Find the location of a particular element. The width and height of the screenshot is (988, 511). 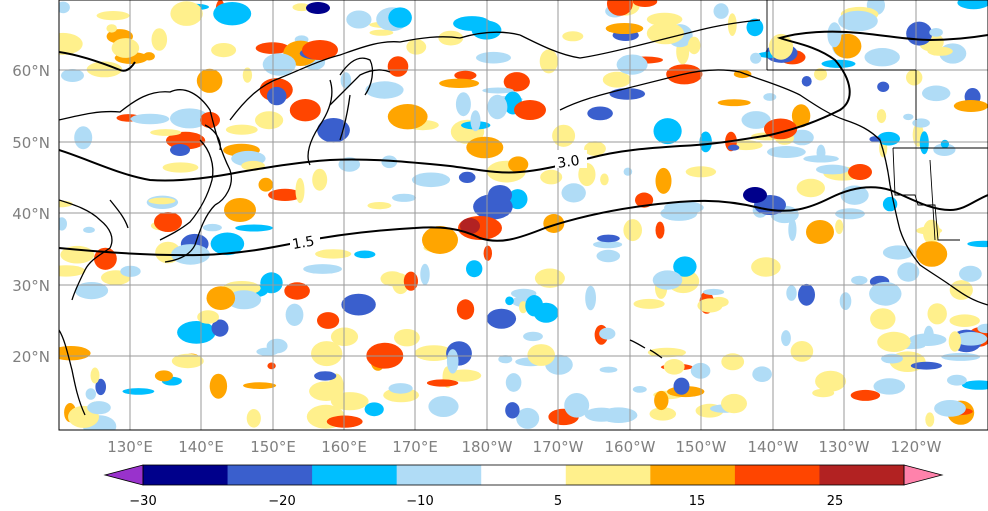

colorbar-frame is located at coordinates (523, 475).